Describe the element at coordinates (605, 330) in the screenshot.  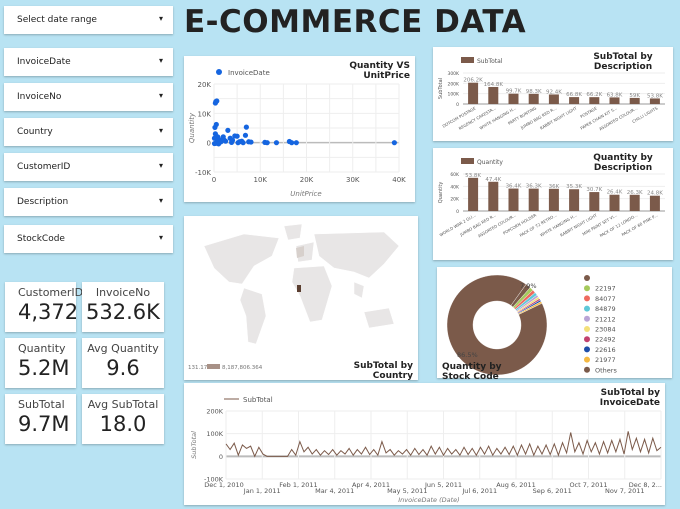
I see `legend-label: 23084` at that location.